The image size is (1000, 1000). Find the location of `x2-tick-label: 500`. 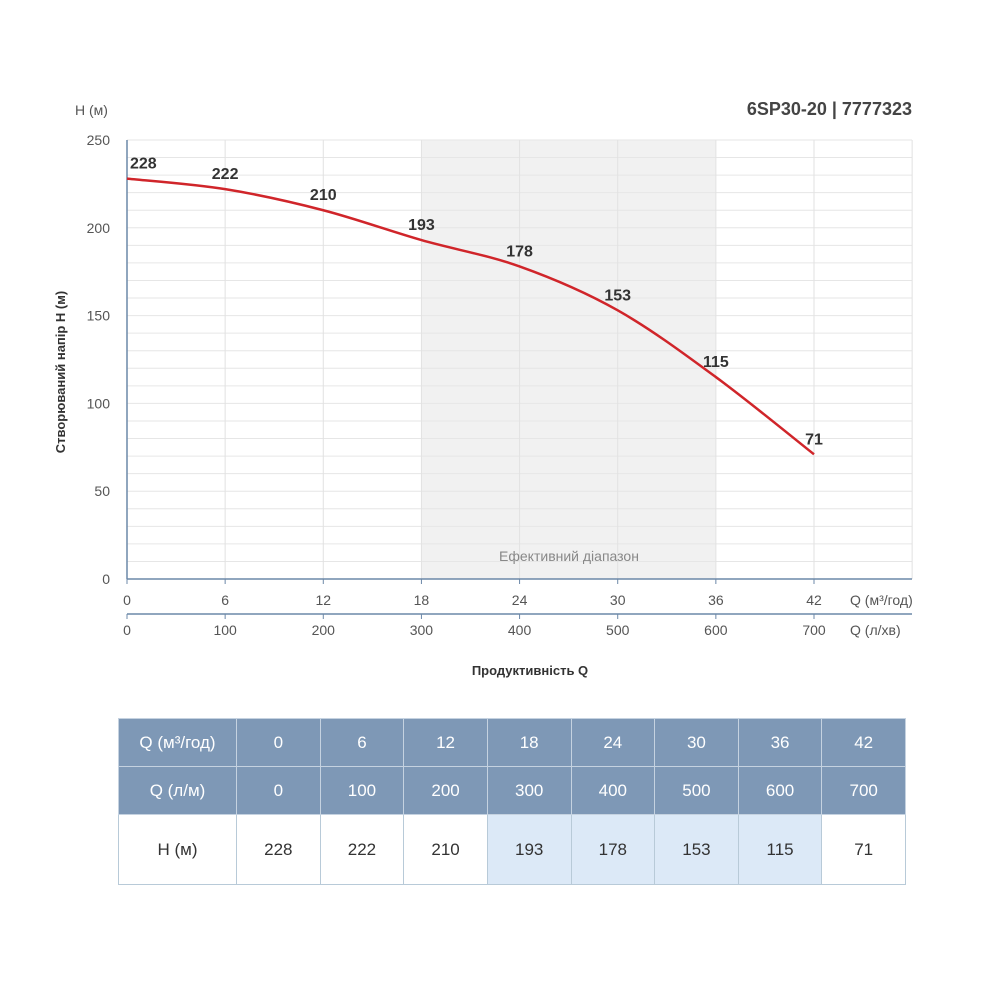

x2-tick-label: 500 is located at coordinates (618, 630).